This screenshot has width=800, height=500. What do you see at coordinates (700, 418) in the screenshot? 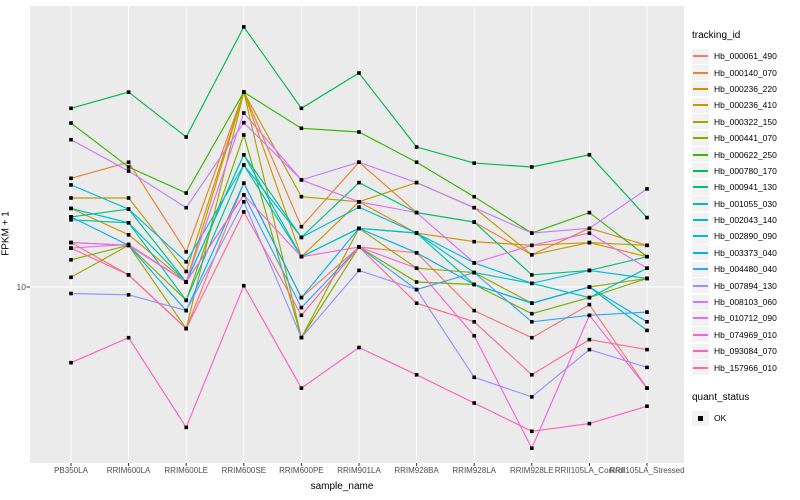
I see `black-square-point-icon` at bounding box center [700, 418].